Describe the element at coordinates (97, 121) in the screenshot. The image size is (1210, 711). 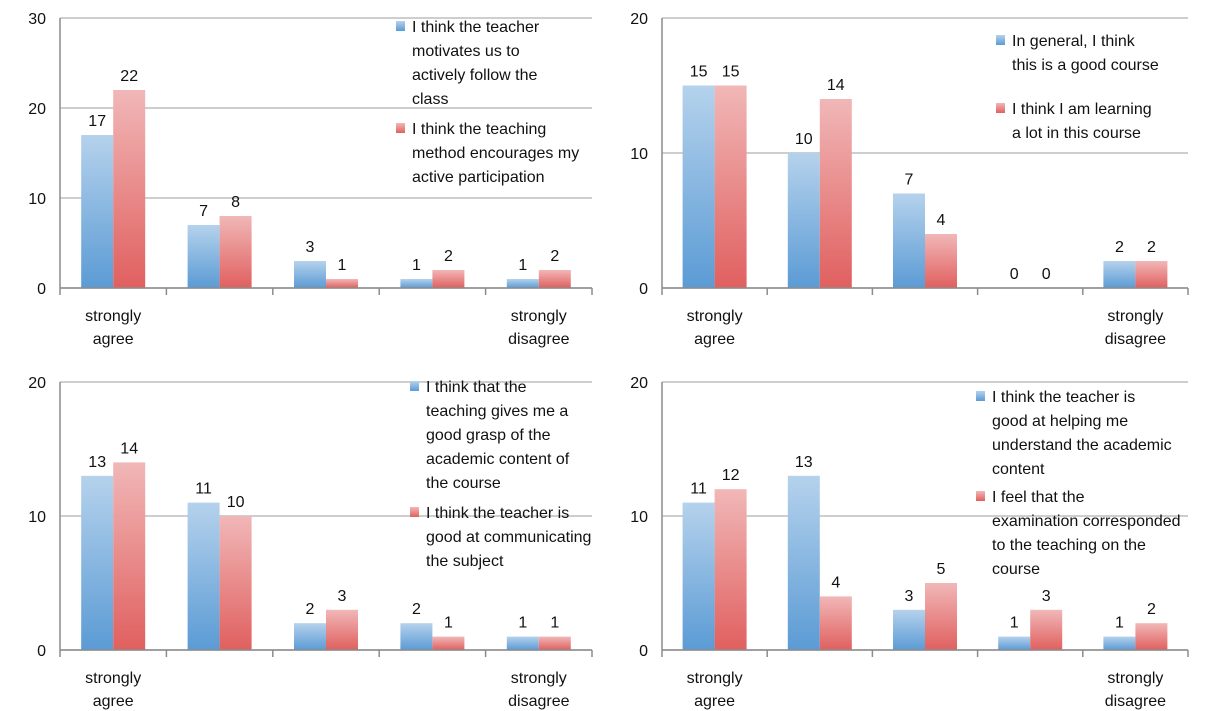
I see `data-label: 17` at that location.